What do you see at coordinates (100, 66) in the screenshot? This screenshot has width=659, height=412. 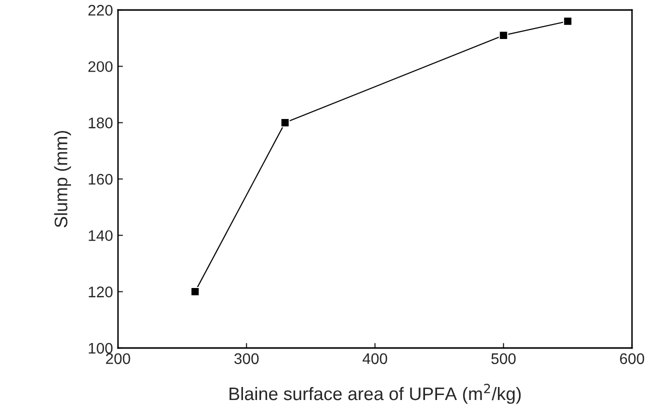 I see `y-tick-label: 200` at bounding box center [100, 66].